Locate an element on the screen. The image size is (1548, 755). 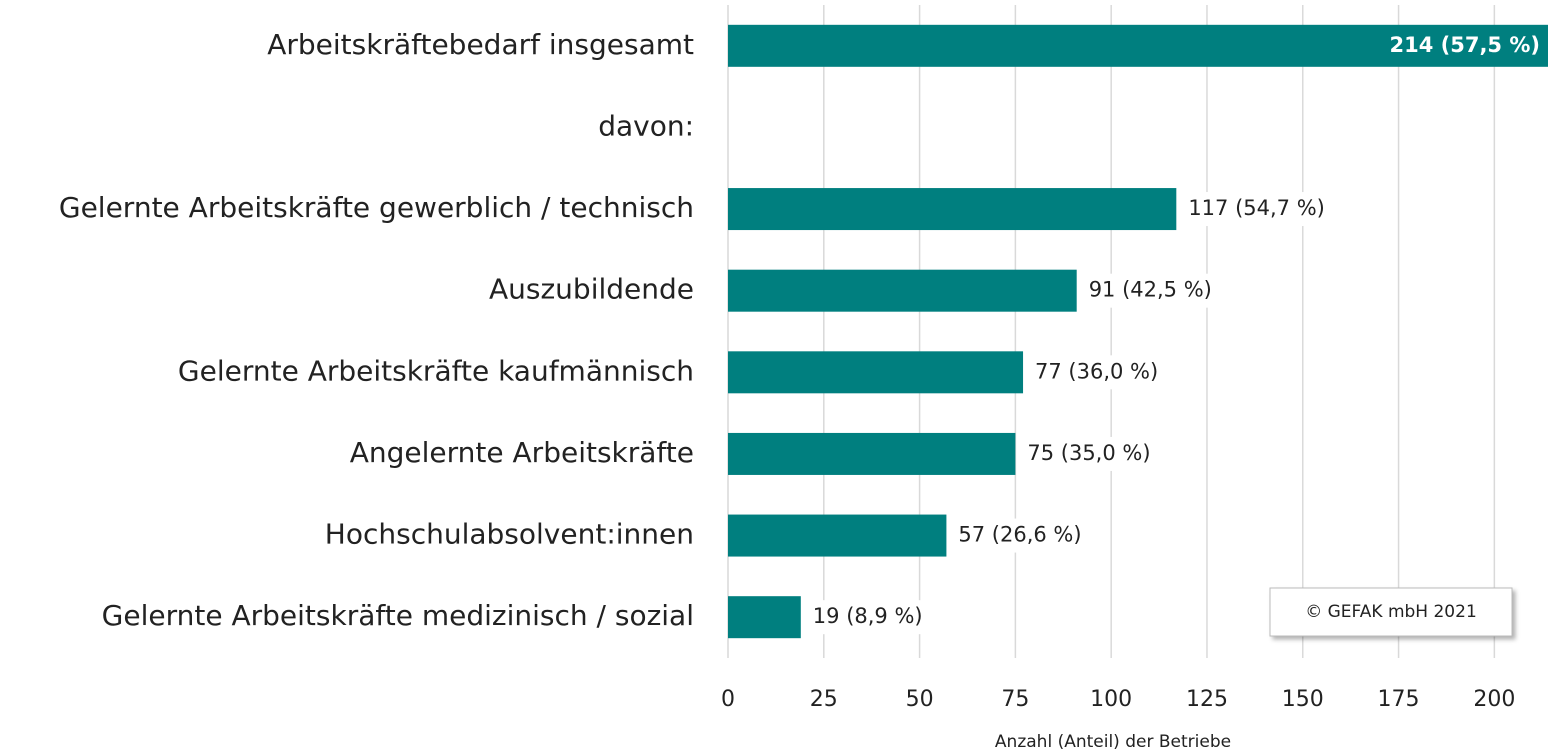
x-axis-title: Anzahl (Anteil) der Betriebe is located at coordinates (1113, 742).